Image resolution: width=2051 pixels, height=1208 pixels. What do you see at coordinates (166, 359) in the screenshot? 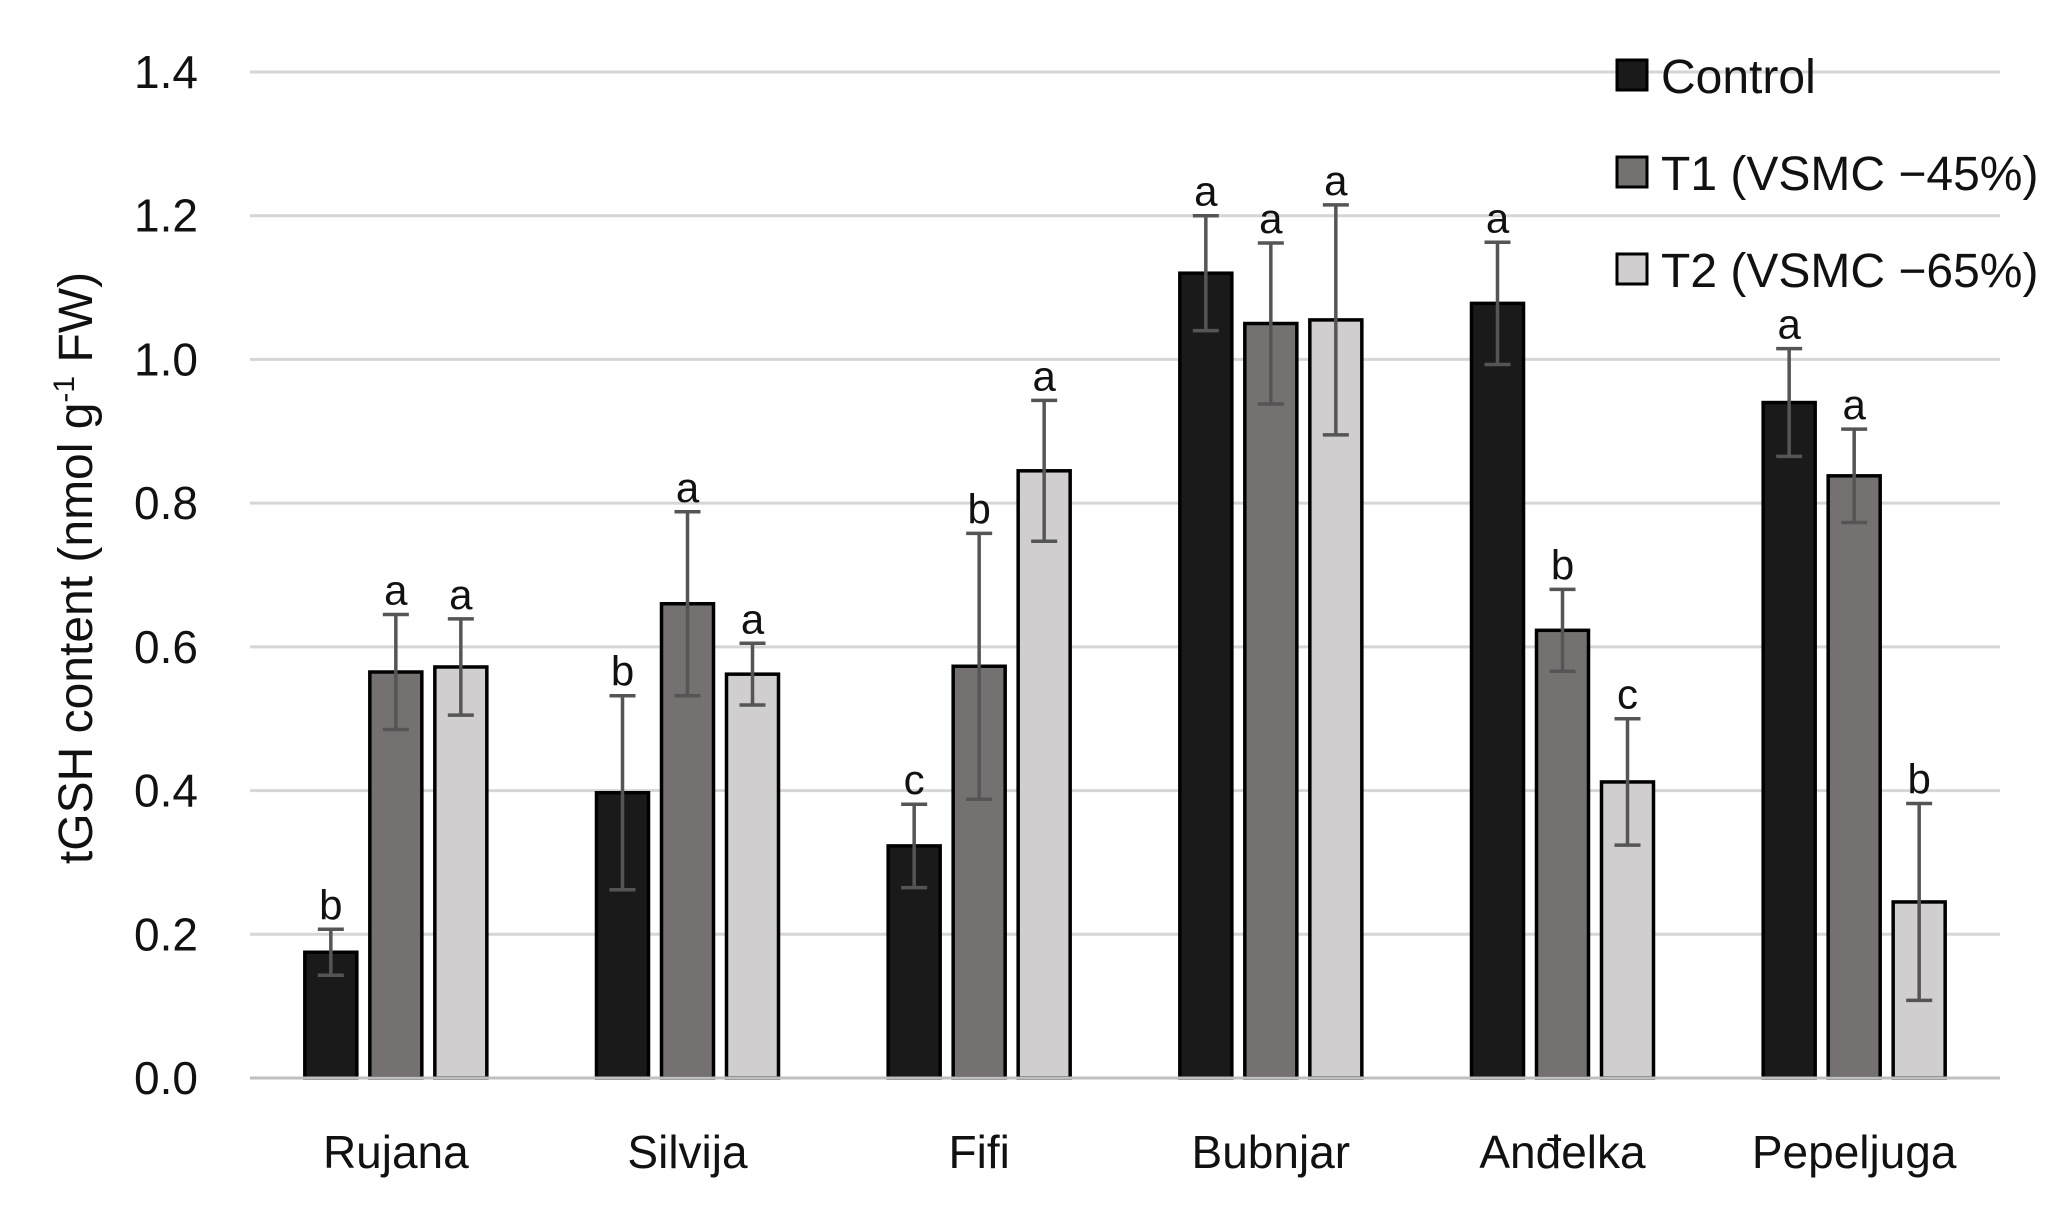
I see `y-tick-label: 1.0` at bounding box center [166, 359].